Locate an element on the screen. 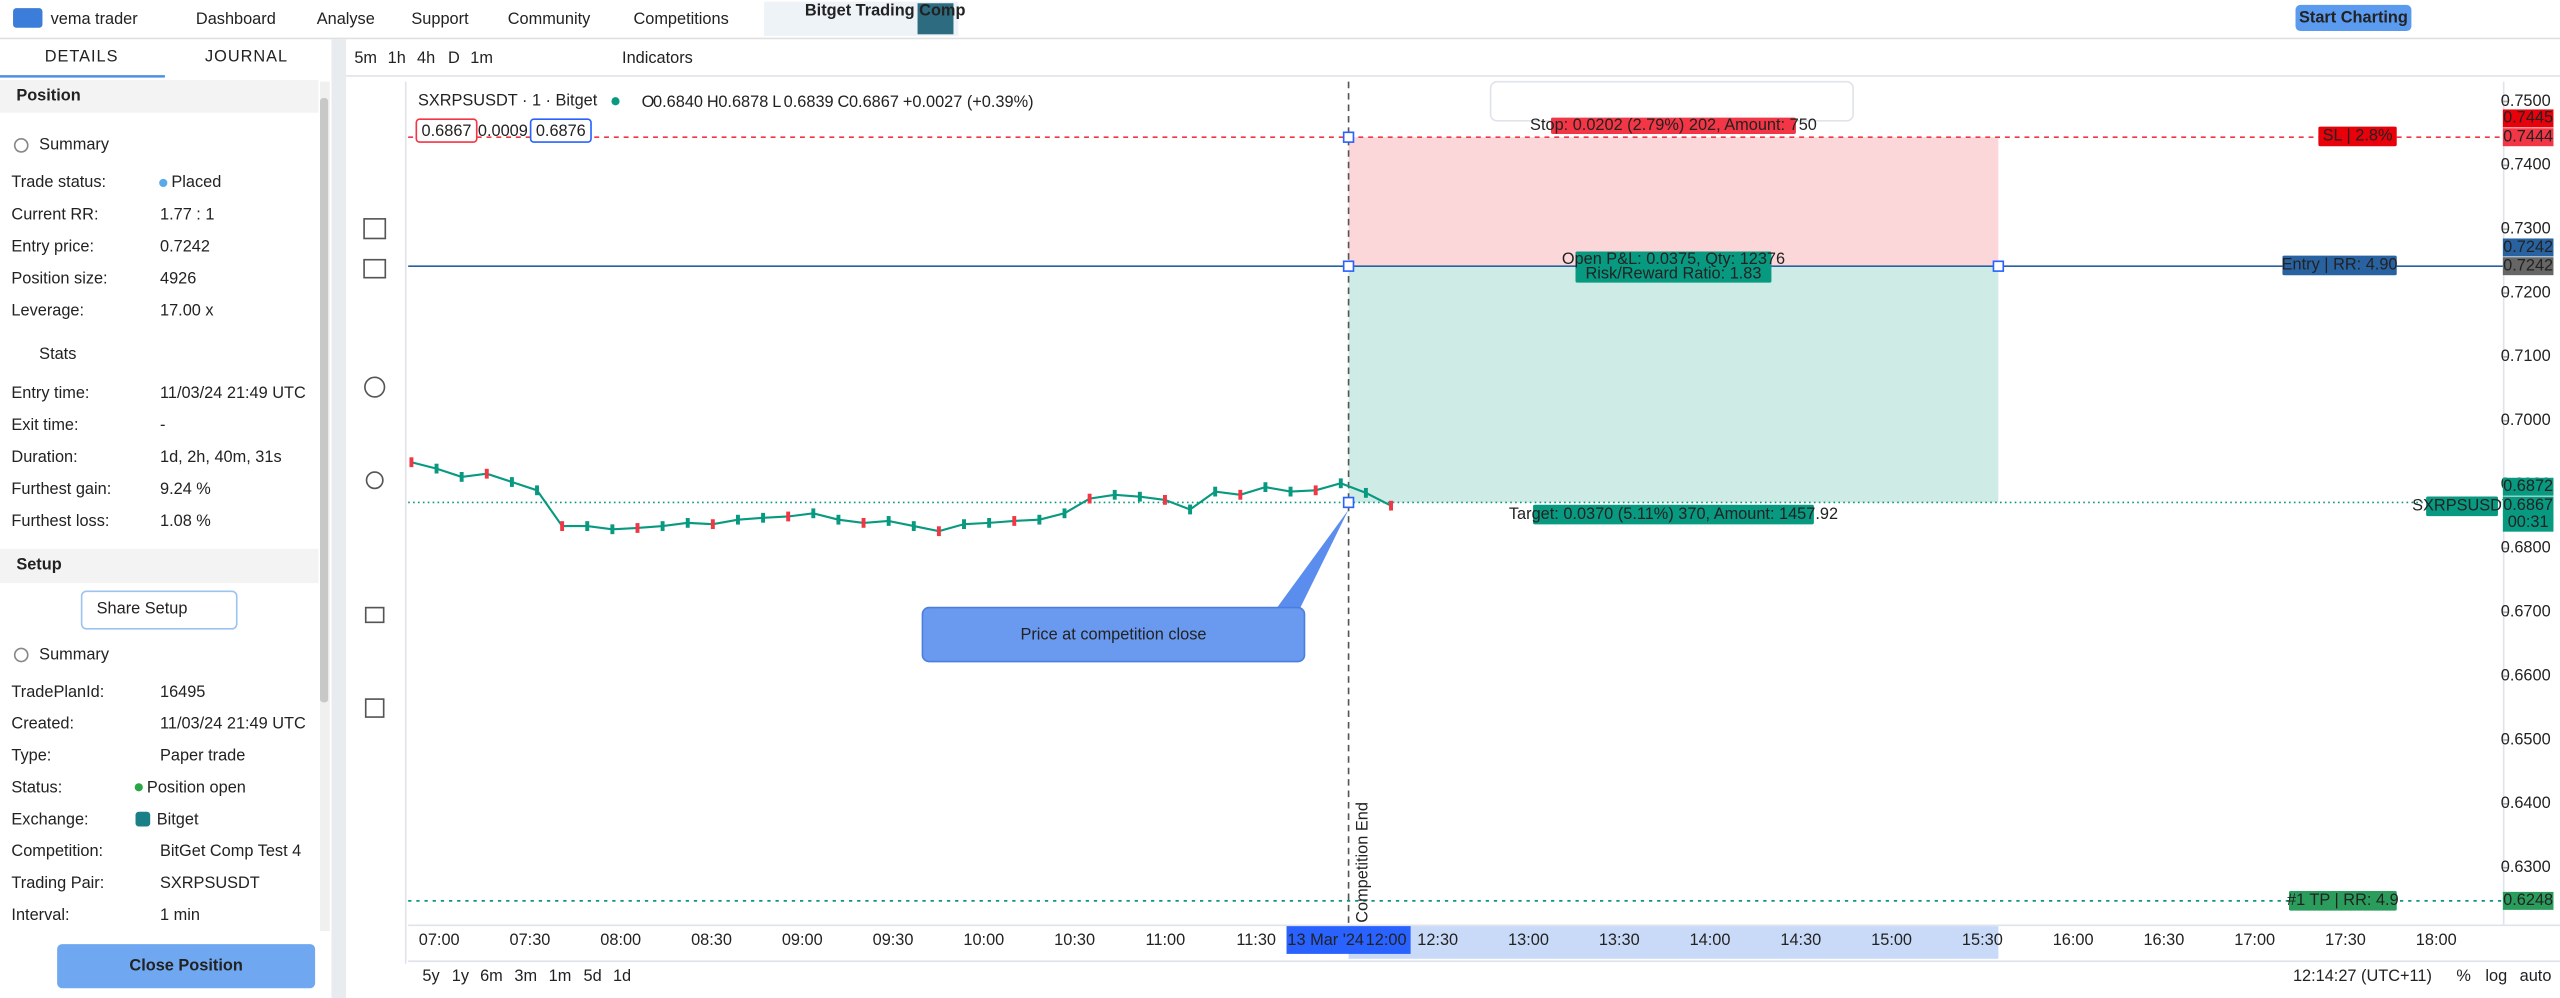 Image resolution: width=2560 pixels, height=998 pixels. field-label: Exit time: is located at coordinates (44, 425).